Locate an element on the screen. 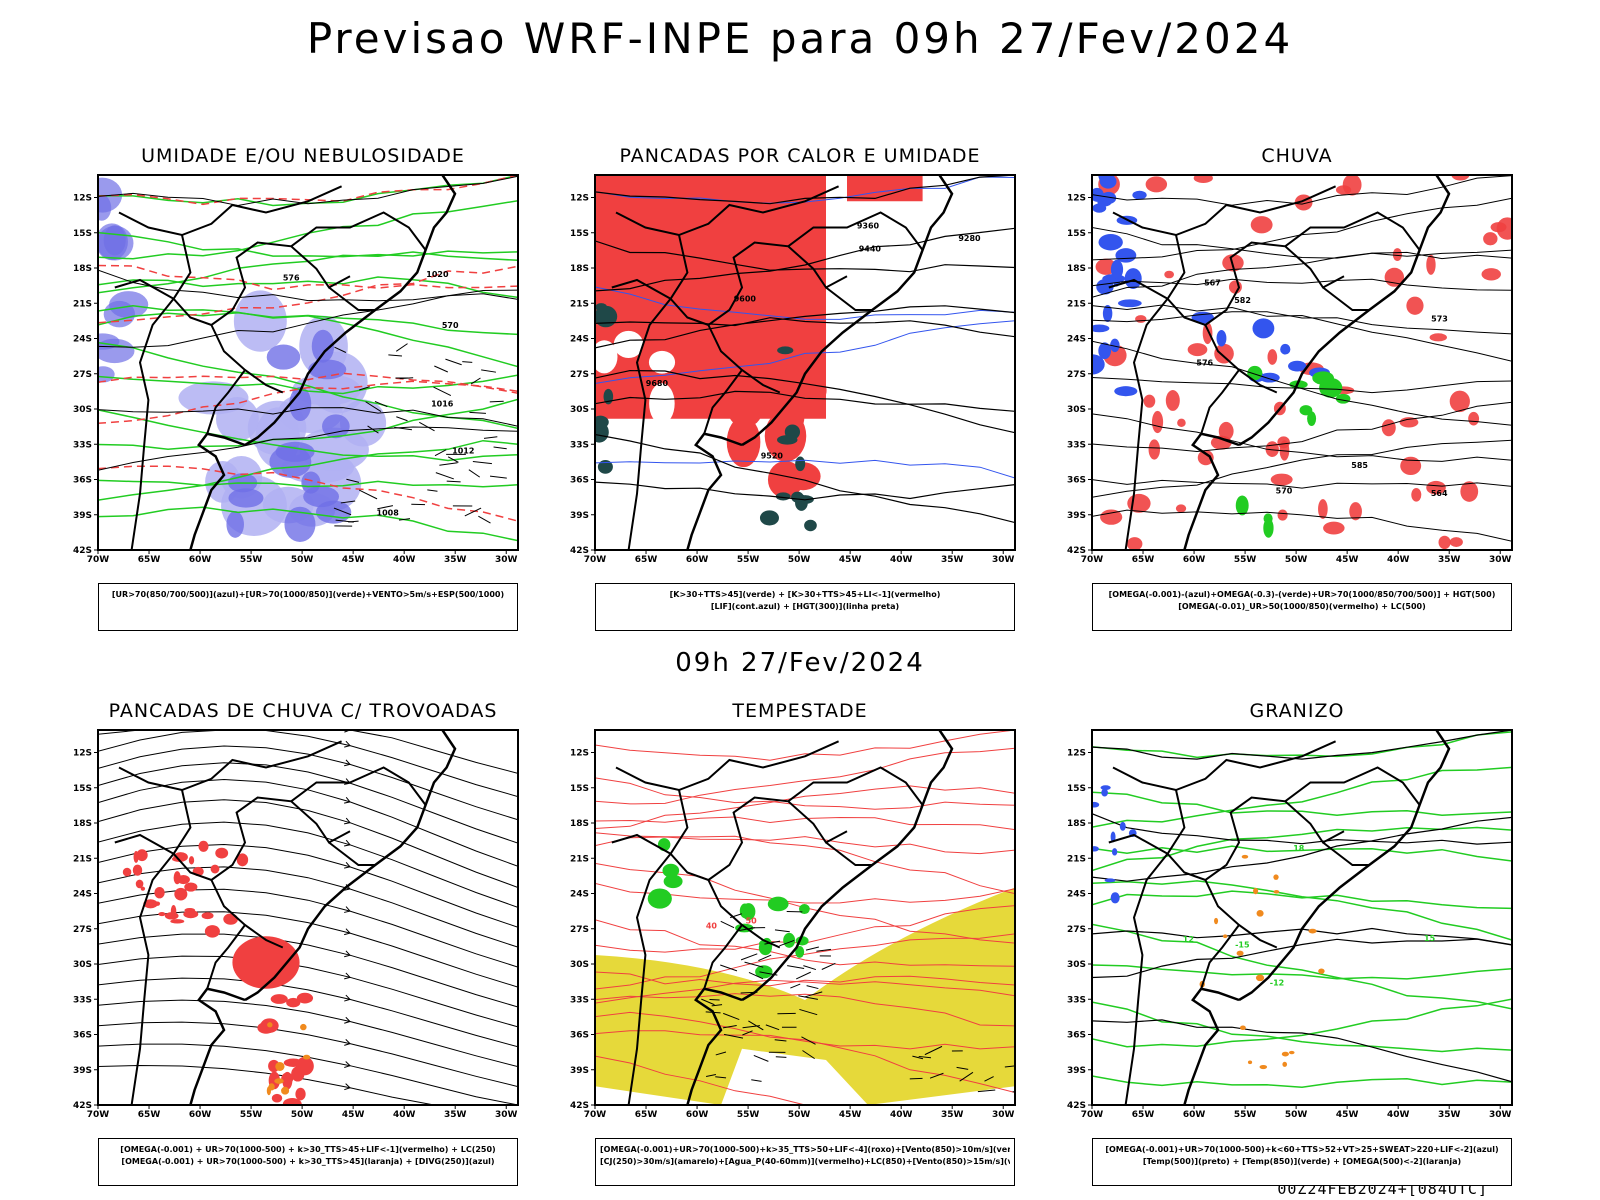 This screenshot has width=1600, height=1200. thickness-contour is located at coordinates (308, 294).